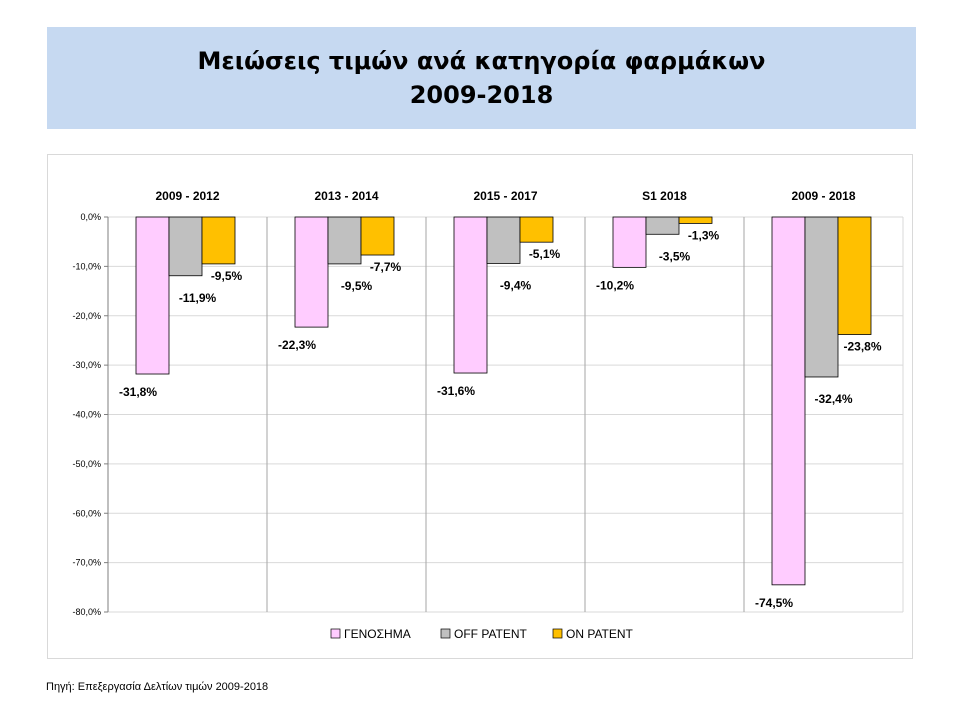  I want to click on y-tick-label: -40,0%, so click(86, 415).